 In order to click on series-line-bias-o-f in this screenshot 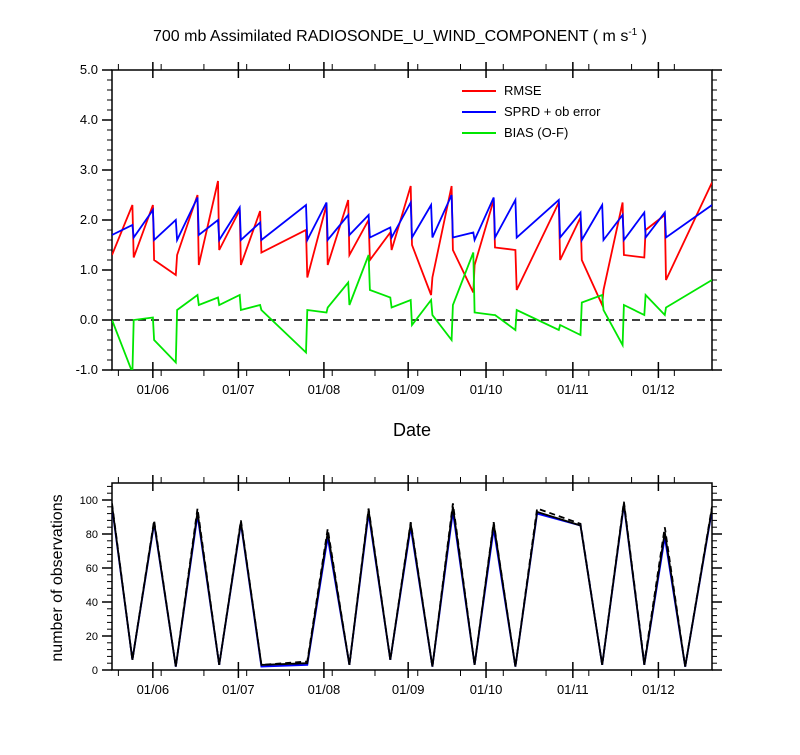, I will do `click(412, 311)`.